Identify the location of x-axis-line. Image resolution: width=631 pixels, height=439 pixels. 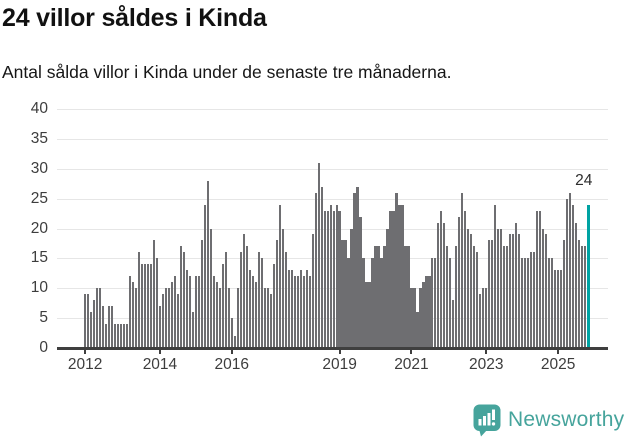
(332, 348).